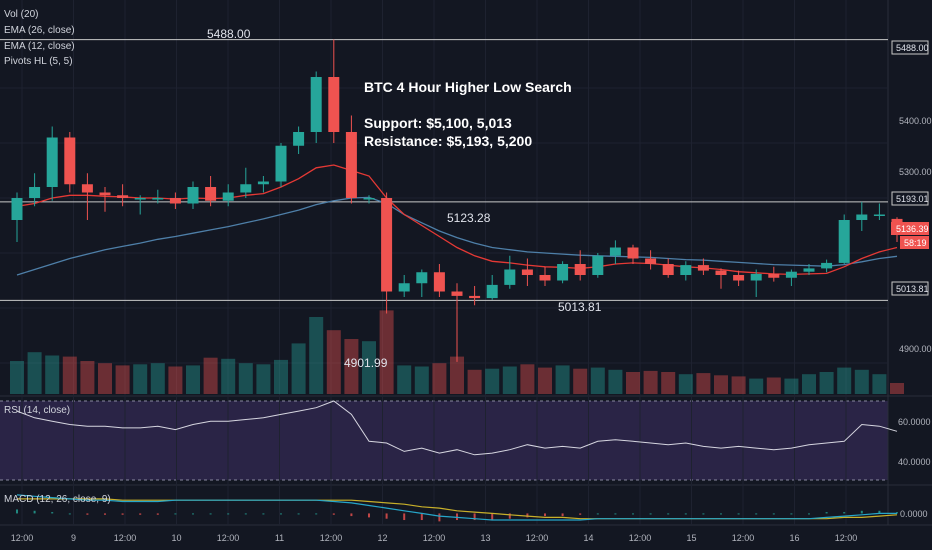  I want to click on time-tick-label: 12, so click(382, 538).